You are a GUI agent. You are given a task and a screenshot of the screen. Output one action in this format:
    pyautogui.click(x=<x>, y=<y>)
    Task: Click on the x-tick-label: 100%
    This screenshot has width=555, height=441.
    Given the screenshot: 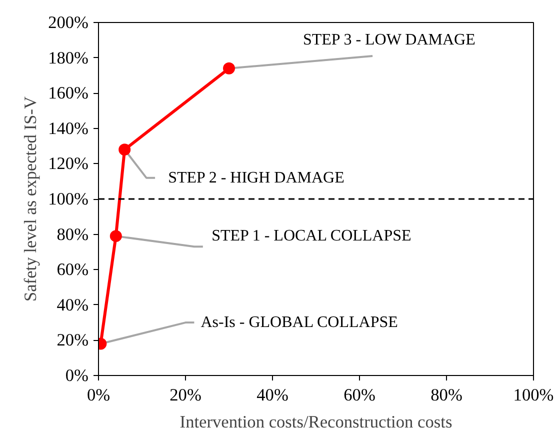 What is the action you would take?
    pyautogui.click(x=533, y=395)
    